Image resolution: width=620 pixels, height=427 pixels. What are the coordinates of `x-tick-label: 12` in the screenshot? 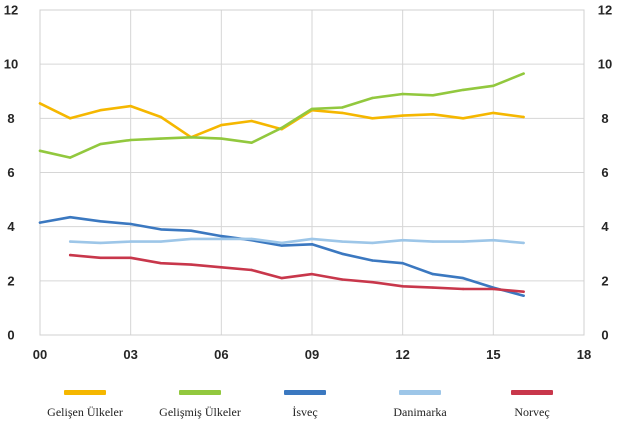 It's located at (402, 354).